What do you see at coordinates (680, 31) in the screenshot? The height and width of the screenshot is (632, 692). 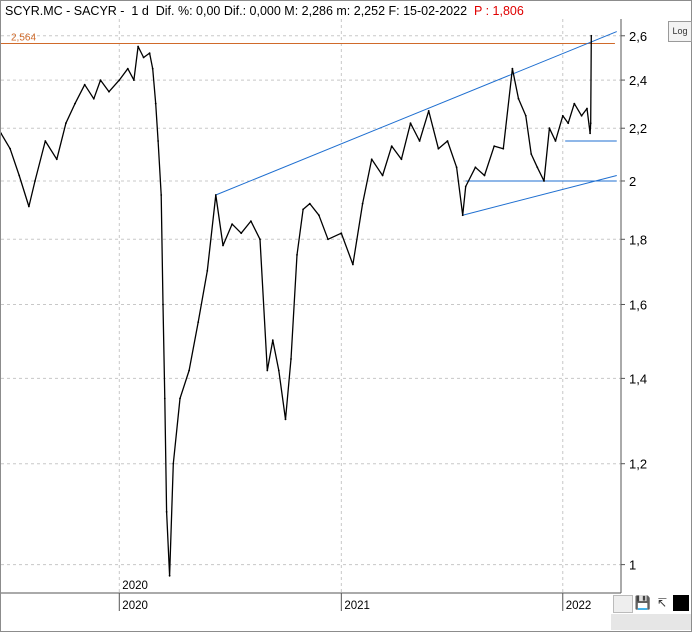 I see `log-scale-button: Log` at bounding box center [680, 31].